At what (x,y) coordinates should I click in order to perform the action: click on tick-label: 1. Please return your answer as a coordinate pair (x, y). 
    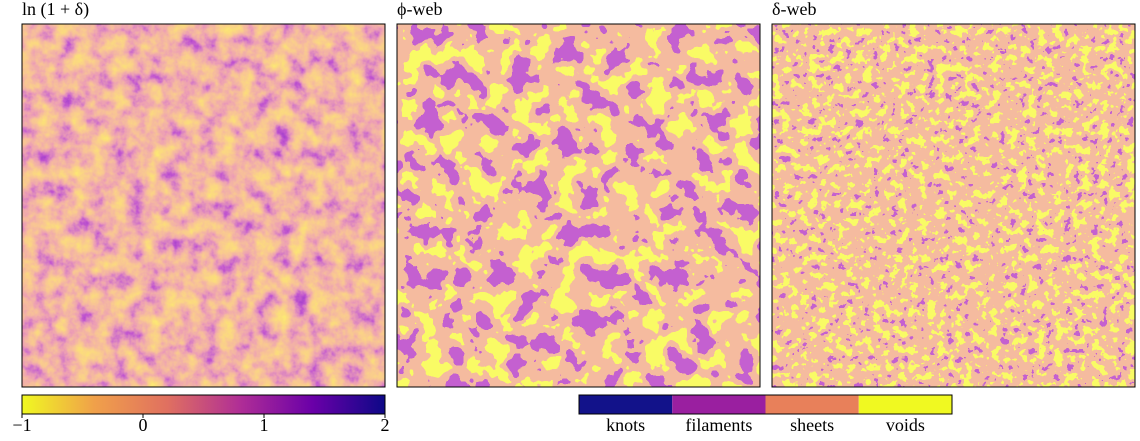
    Looking at the image, I should click on (264, 425).